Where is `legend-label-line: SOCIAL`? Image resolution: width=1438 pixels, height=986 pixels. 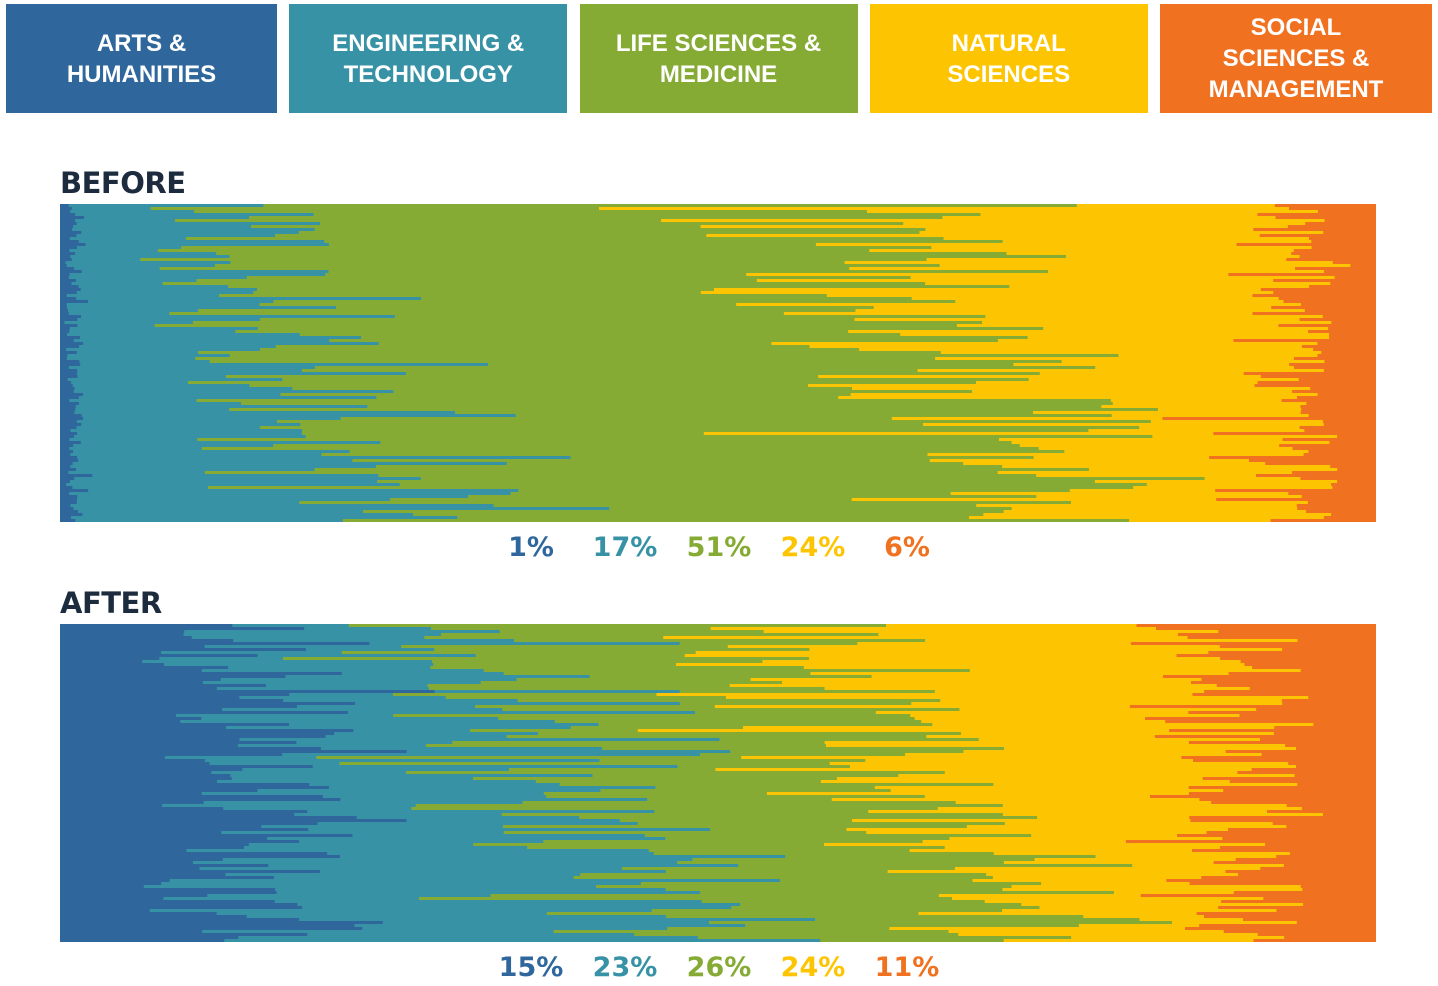 legend-label-line: SOCIAL is located at coordinates (1296, 27).